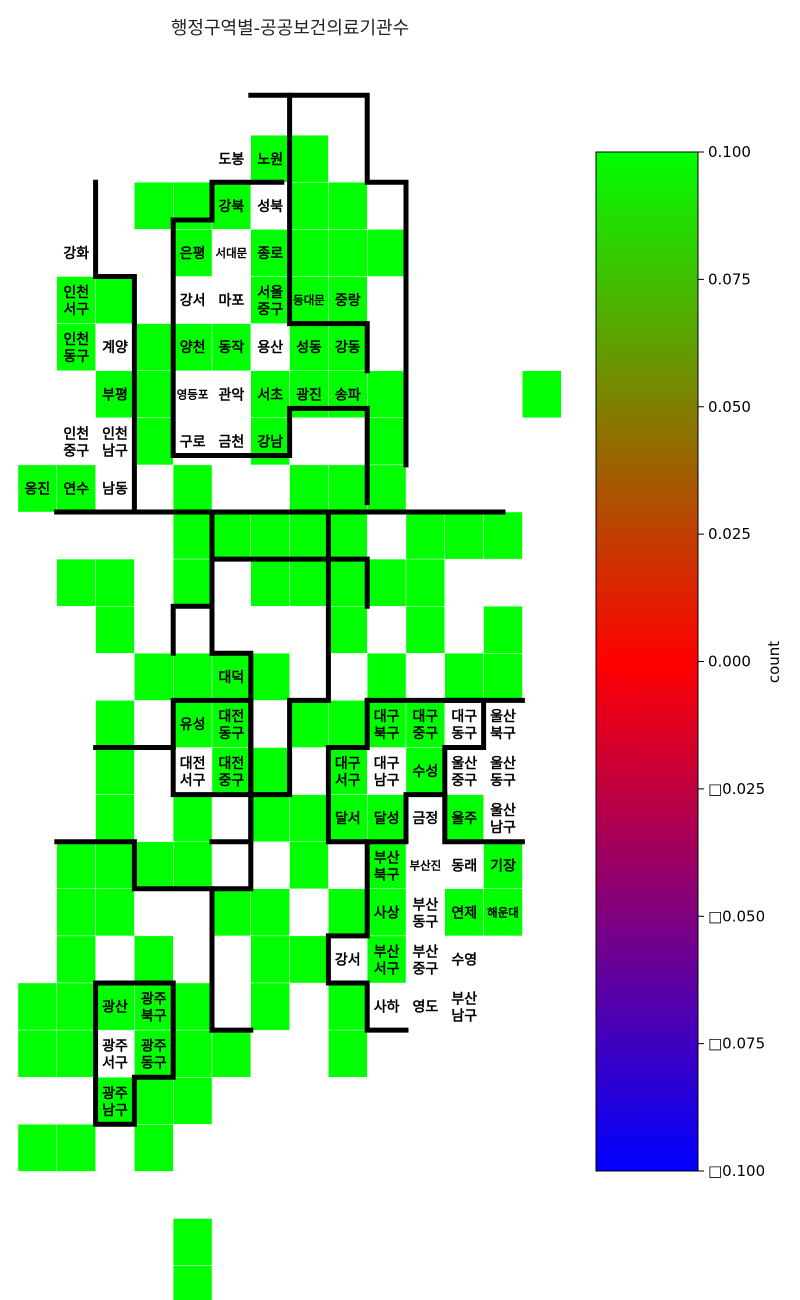 This screenshot has width=800, height=1300. Describe the element at coordinates (348, 301) in the screenshot. I see `tile-label: 중랑` at that location.